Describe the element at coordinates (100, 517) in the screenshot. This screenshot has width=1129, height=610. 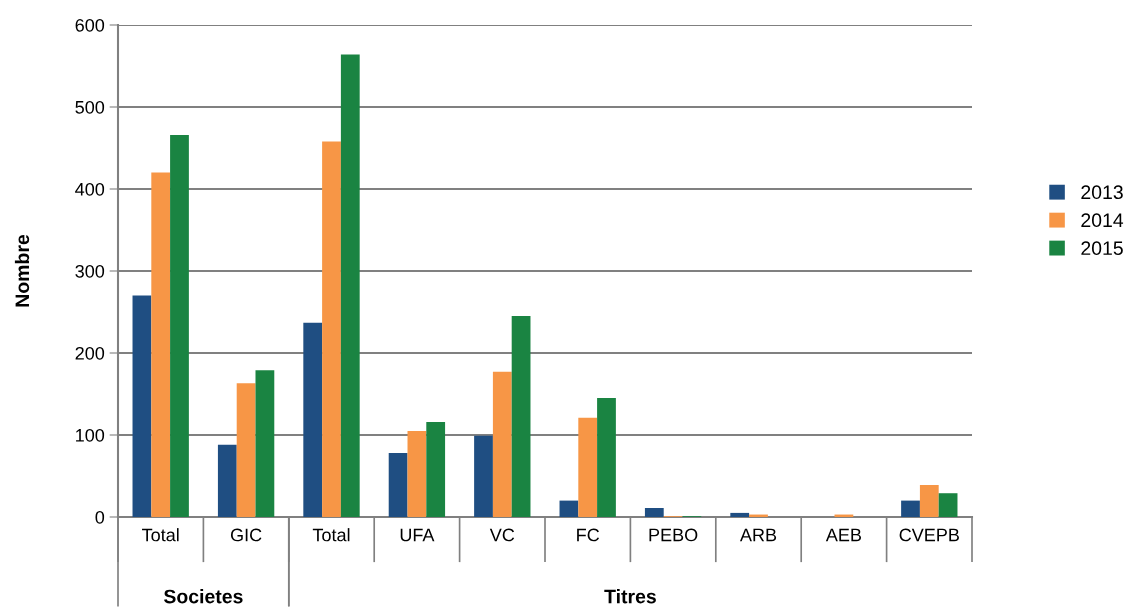
I see `y-tick-label: 0` at that location.